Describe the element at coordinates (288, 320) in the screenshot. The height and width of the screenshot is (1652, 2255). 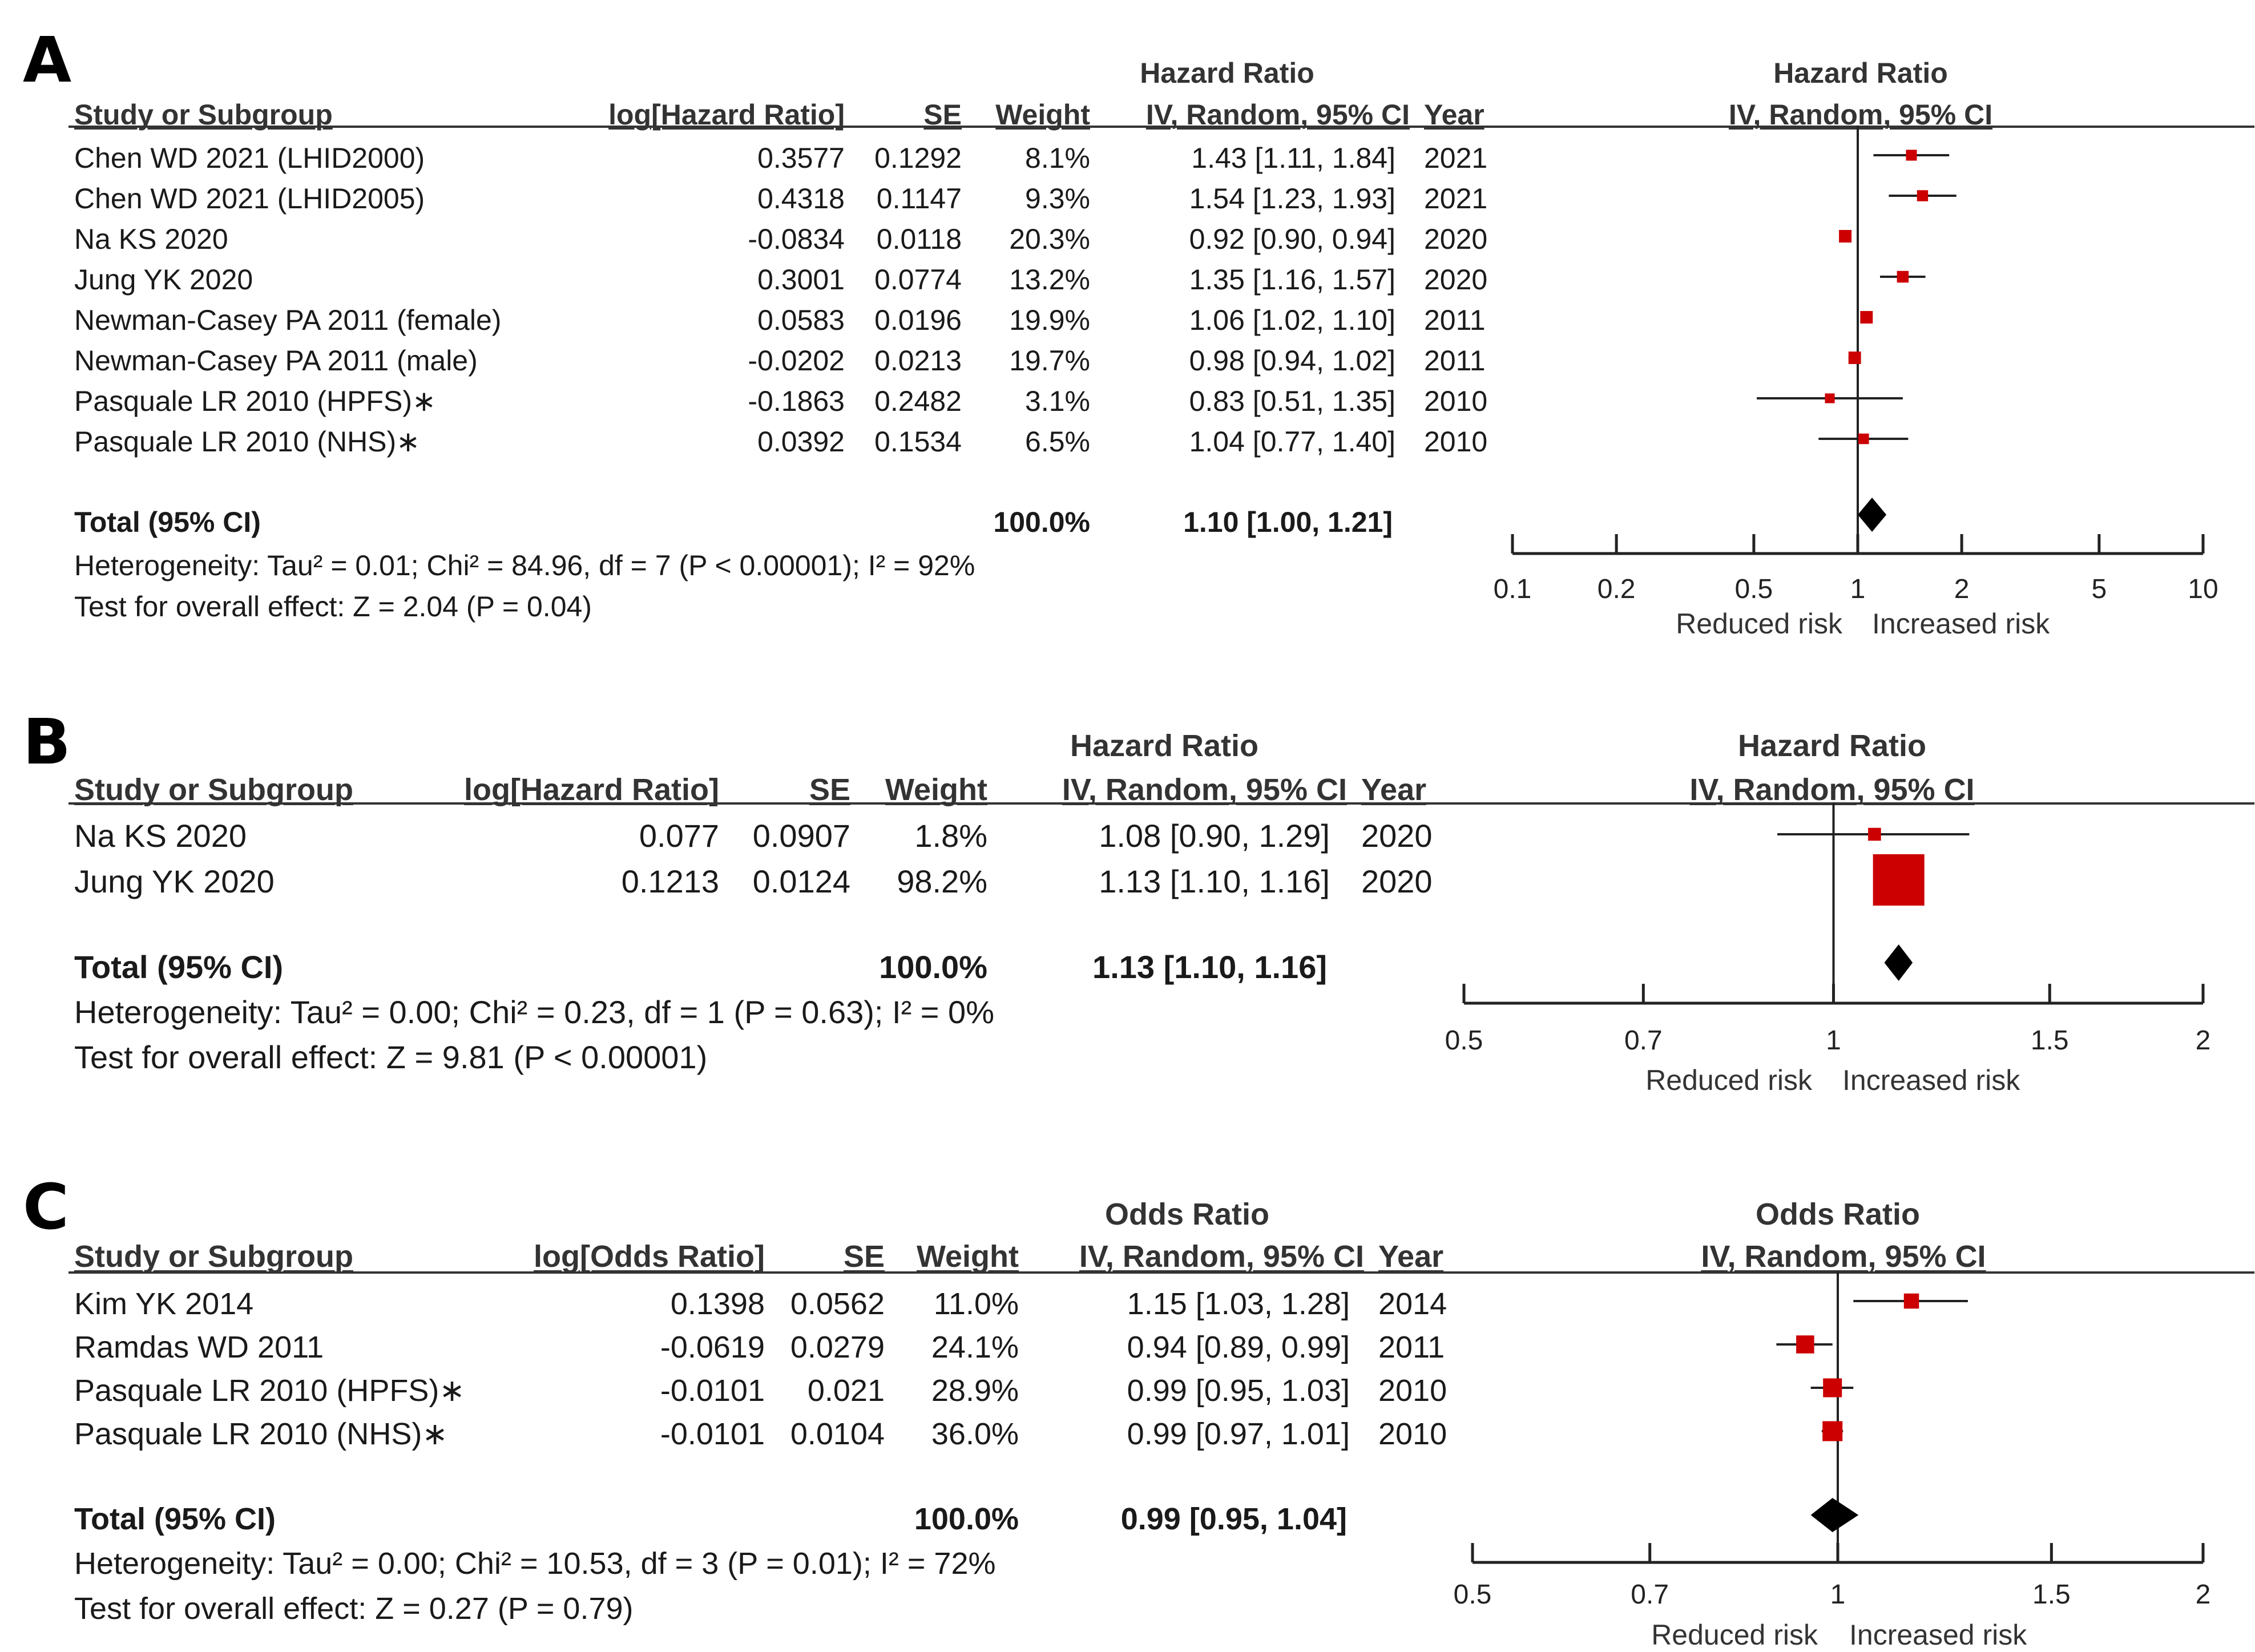
I see `study-name: Newman-Casey PA 2011 (female)` at that location.